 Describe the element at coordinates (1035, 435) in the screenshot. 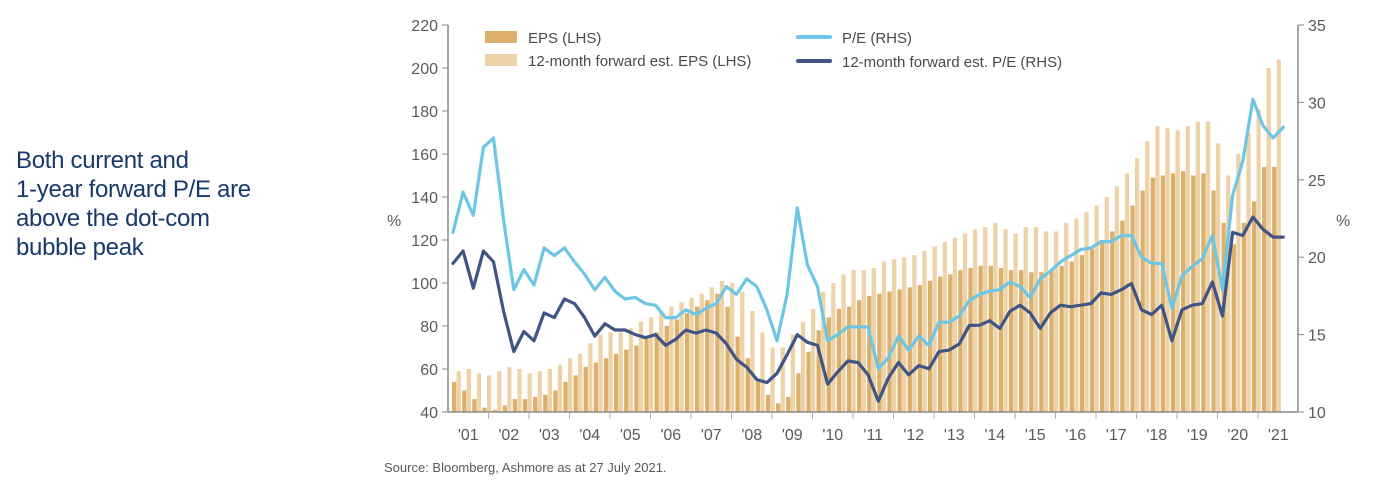

I see `x-axis-tick-label: '15` at that location.